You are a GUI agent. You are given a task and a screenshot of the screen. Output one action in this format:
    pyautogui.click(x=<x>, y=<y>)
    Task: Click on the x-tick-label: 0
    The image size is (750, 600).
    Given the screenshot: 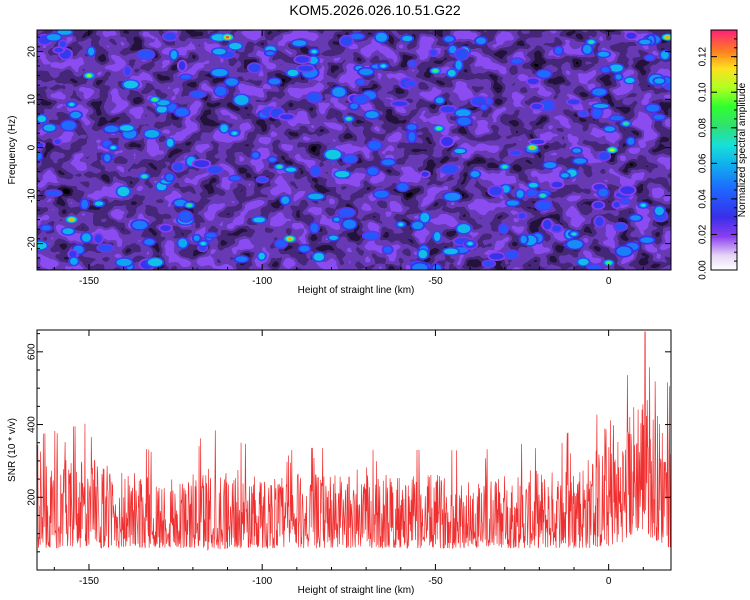 What is the action you would take?
    pyautogui.click(x=609, y=581)
    